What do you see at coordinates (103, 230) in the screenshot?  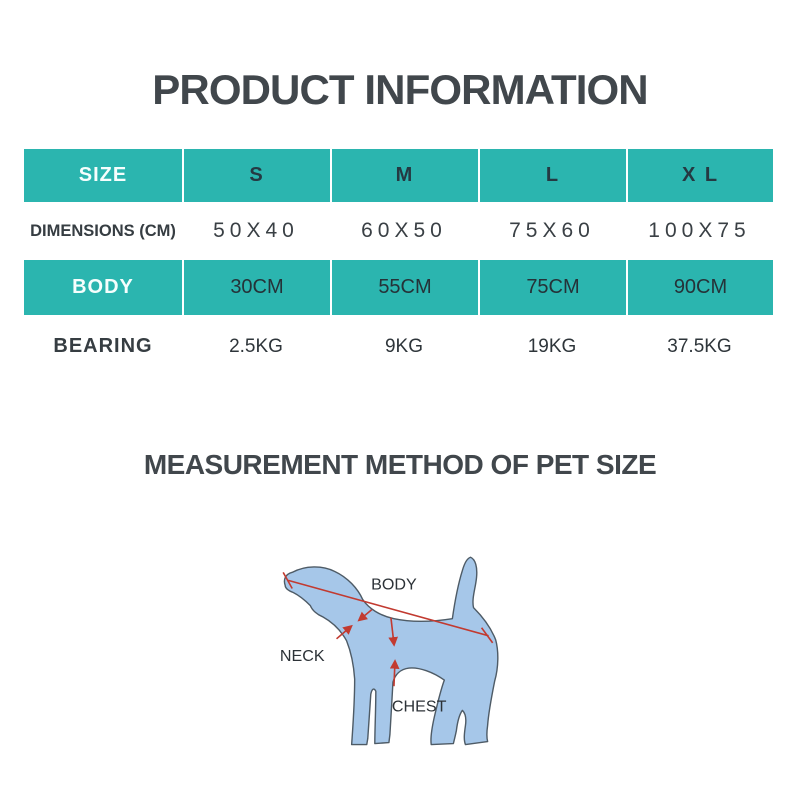 I see `dimensions-row-label: DIMENSIONS (CM)` at bounding box center [103, 230].